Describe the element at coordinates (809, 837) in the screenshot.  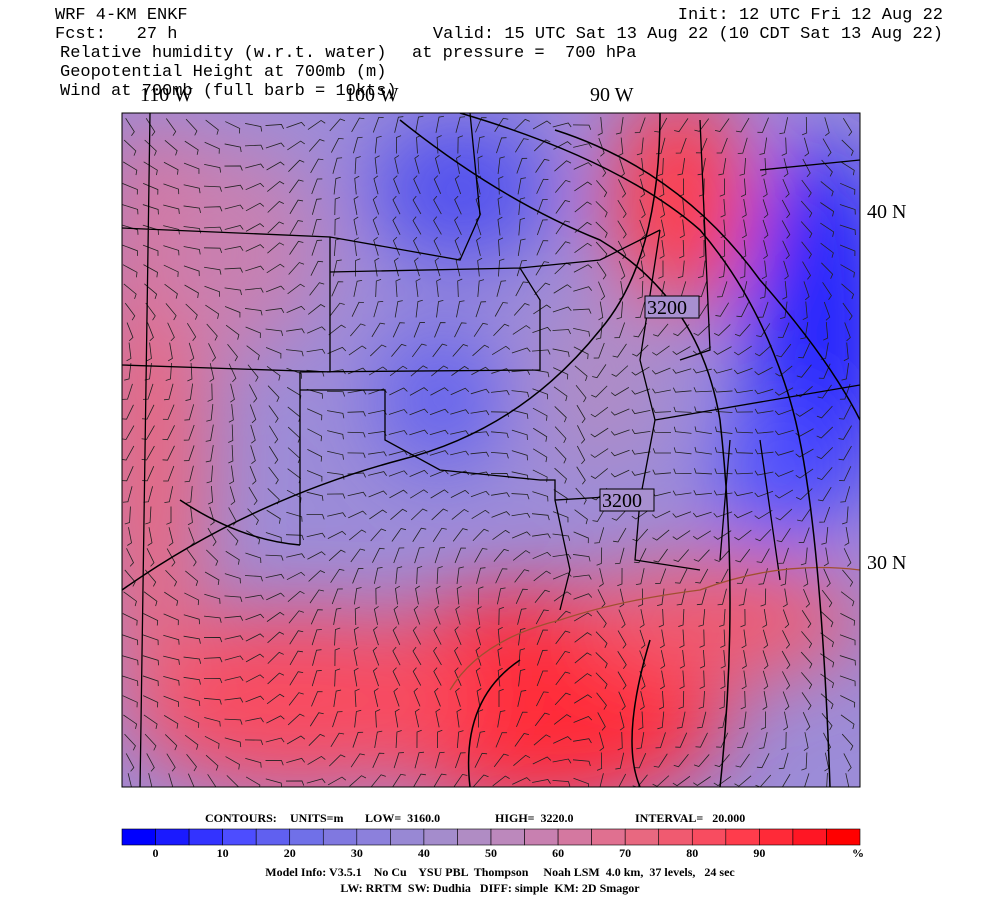
I see `colorbar-cell` at that location.